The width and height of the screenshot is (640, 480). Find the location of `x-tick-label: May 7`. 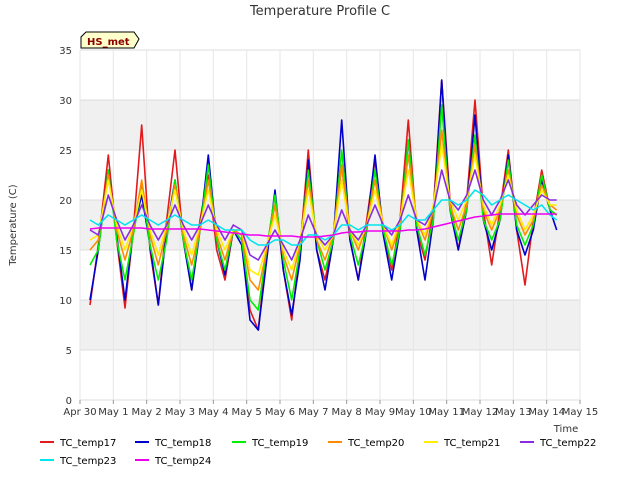

x-tick-label: May 7 is located at coordinates (313, 412).